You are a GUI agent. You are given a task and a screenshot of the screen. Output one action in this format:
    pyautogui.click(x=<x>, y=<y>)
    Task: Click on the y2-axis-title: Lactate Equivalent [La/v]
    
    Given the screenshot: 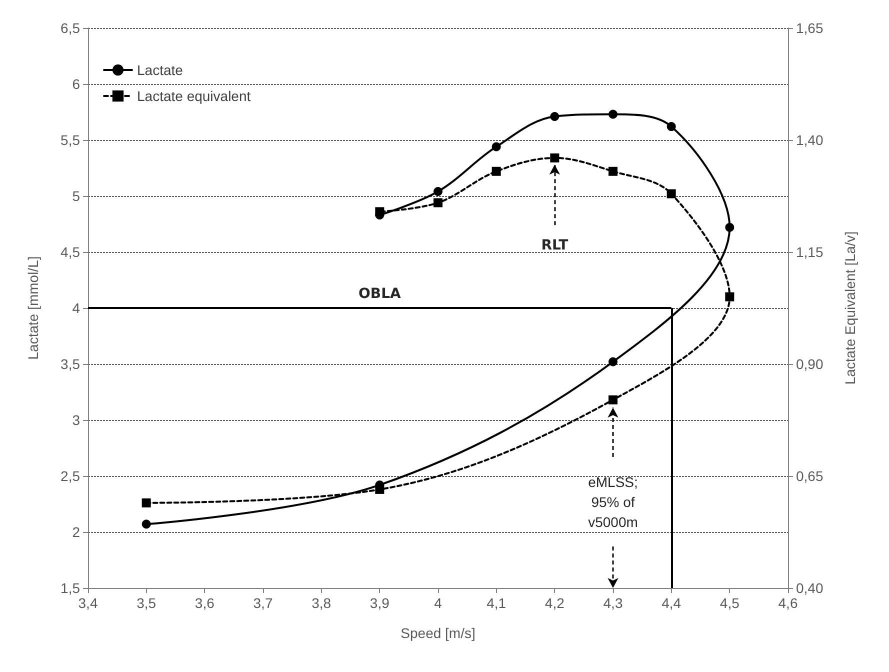 What is the action you would take?
    pyautogui.click(x=850, y=308)
    